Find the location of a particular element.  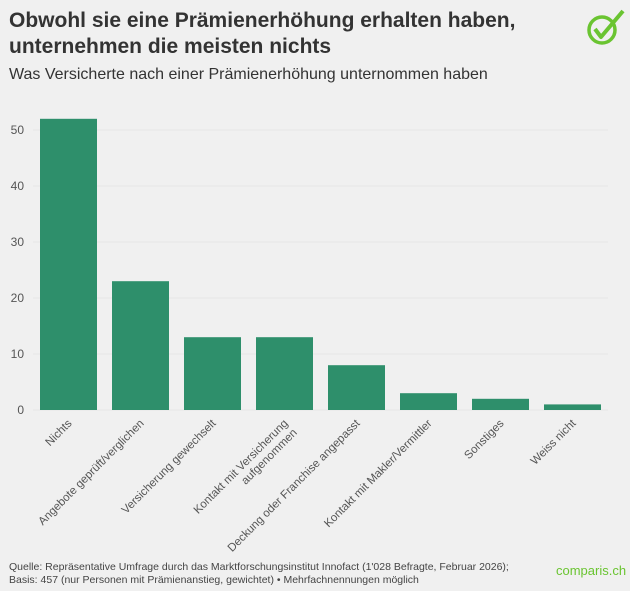

comparis-check-logo-icon is located at coordinates (606, 27).